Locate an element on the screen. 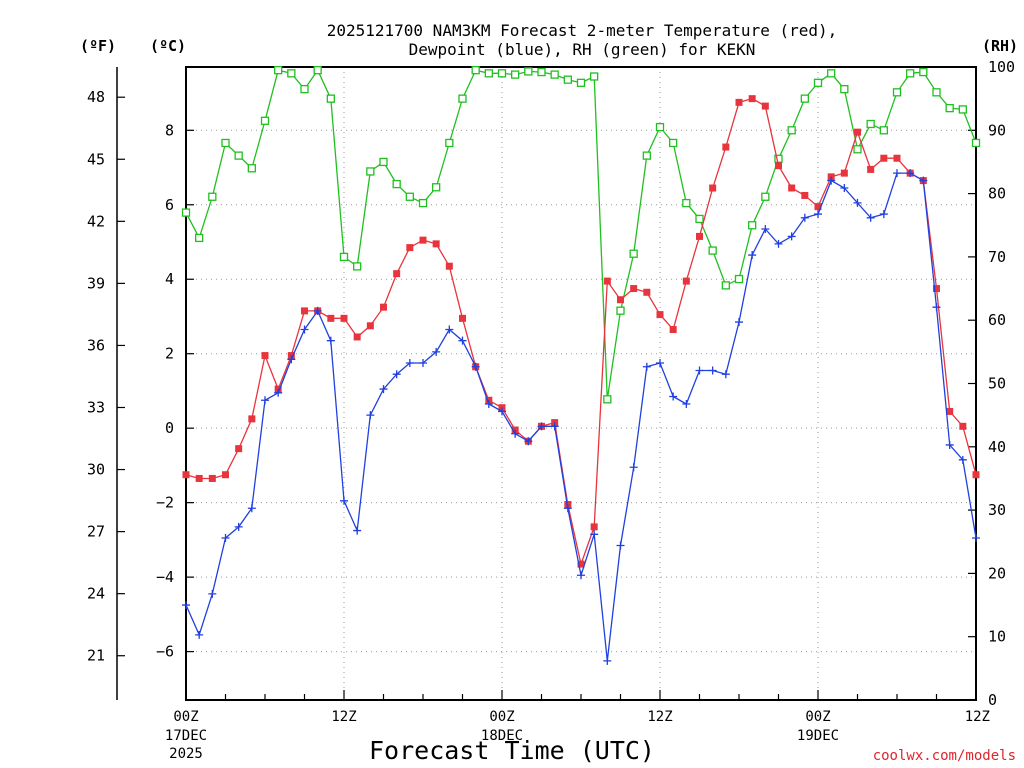 The width and height of the screenshot is (1024, 768). fahrenheit-tick-label: 42 is located at coordinates (96, 221).